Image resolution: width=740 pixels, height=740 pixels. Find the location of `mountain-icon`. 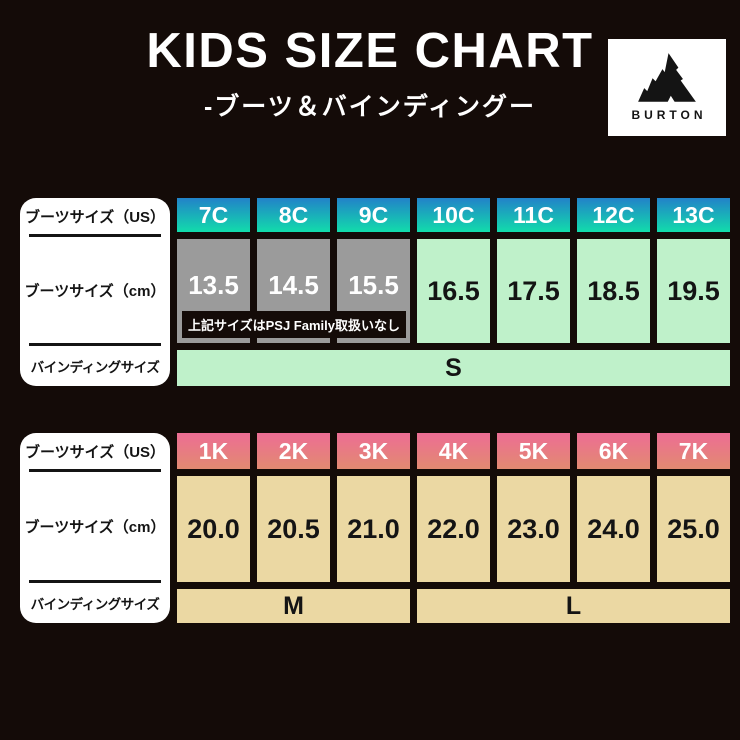

mountain-icon is located at coordinates (667, 77).